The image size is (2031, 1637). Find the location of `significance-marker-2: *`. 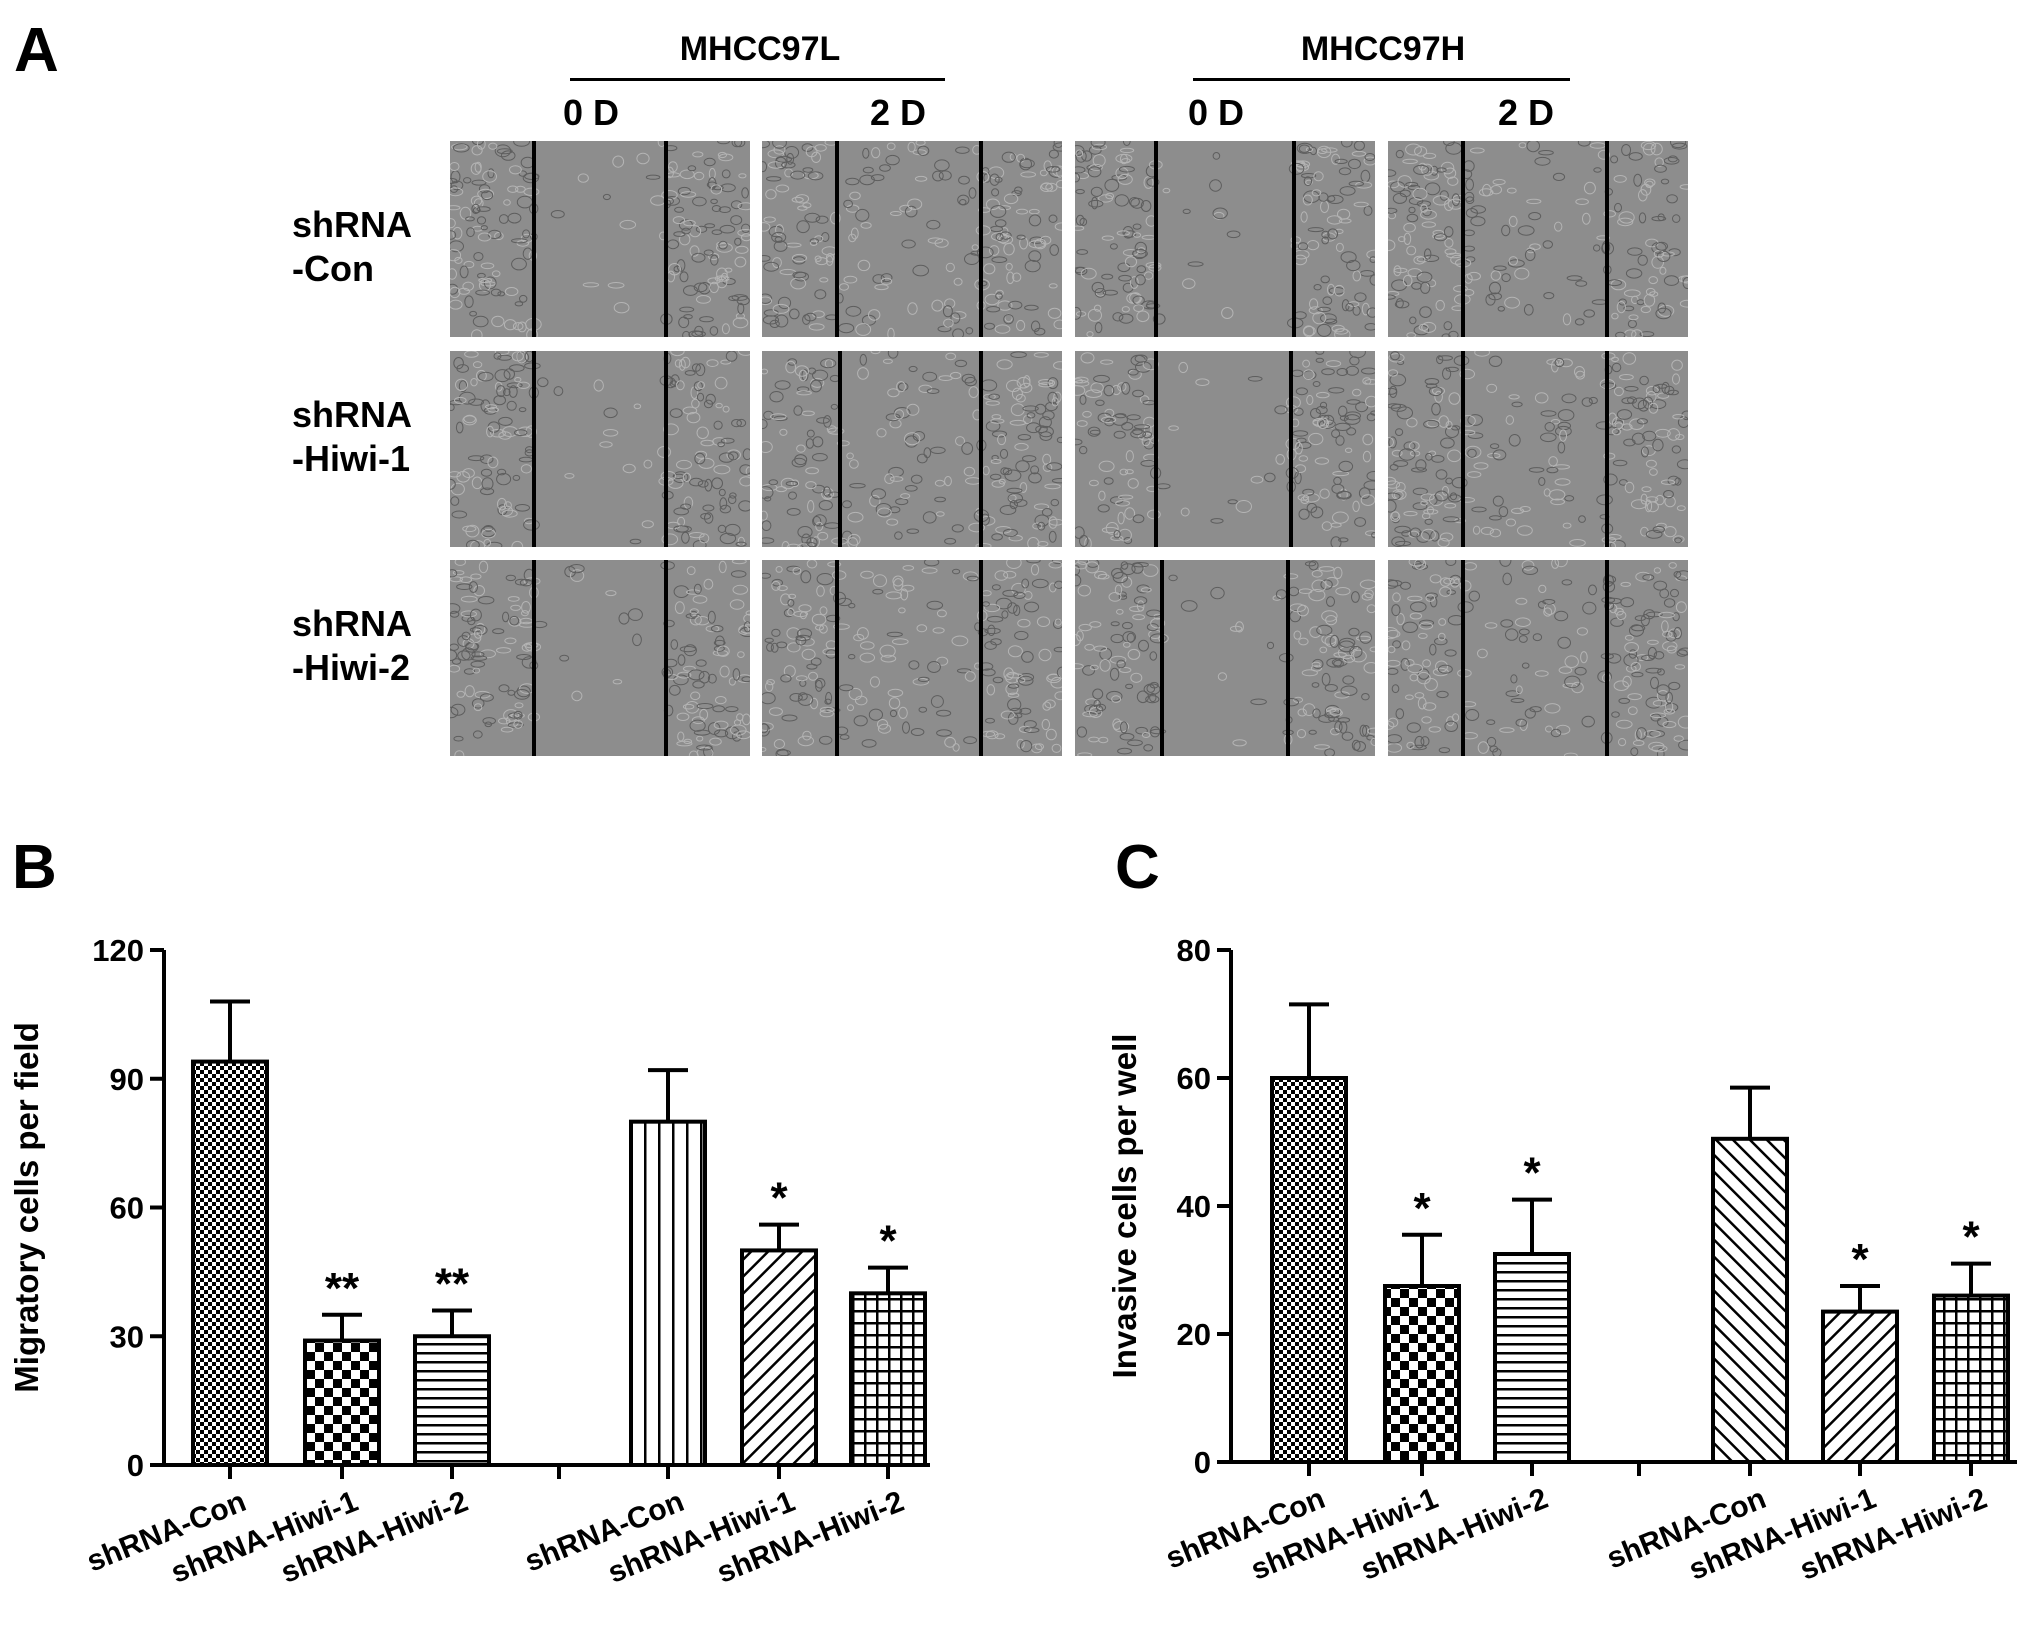

significance-marker-2: * is located at coordinates (1422, 1208).